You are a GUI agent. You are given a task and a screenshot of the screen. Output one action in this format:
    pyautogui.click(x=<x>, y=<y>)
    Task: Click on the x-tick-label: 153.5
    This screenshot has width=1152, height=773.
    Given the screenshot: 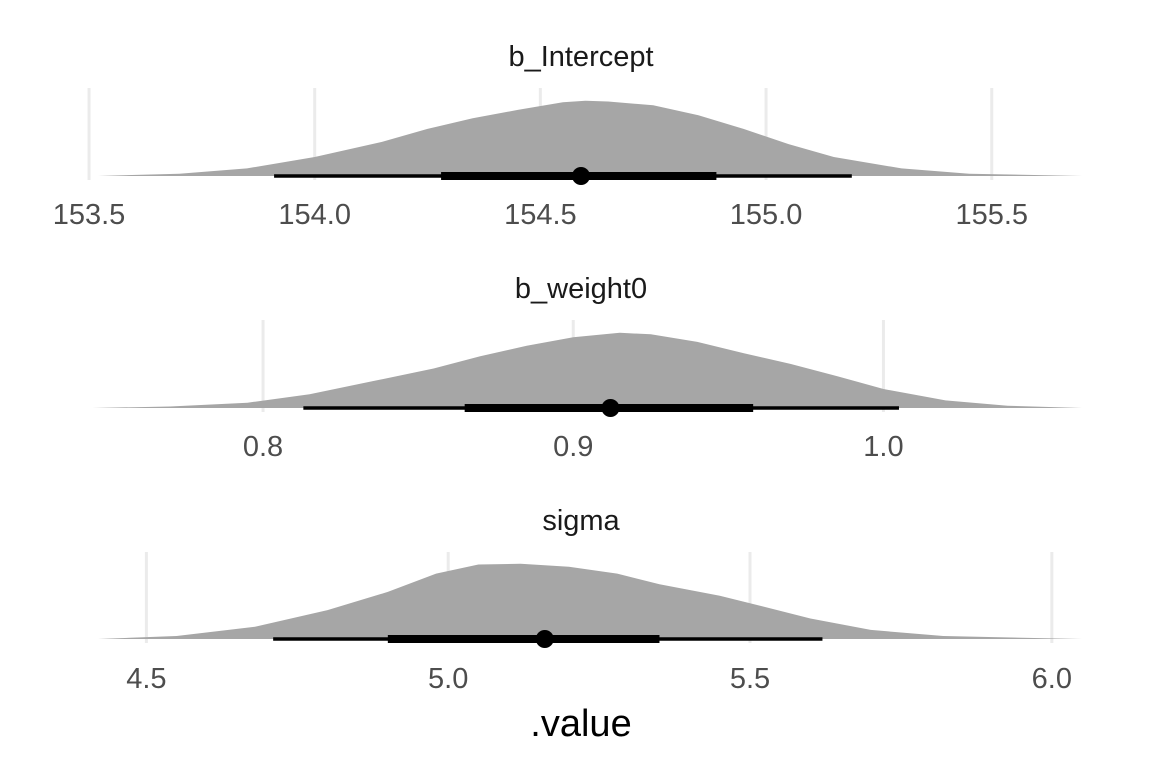 What is the action you would take?
    pyautogui.click(x=89, y=215)
    